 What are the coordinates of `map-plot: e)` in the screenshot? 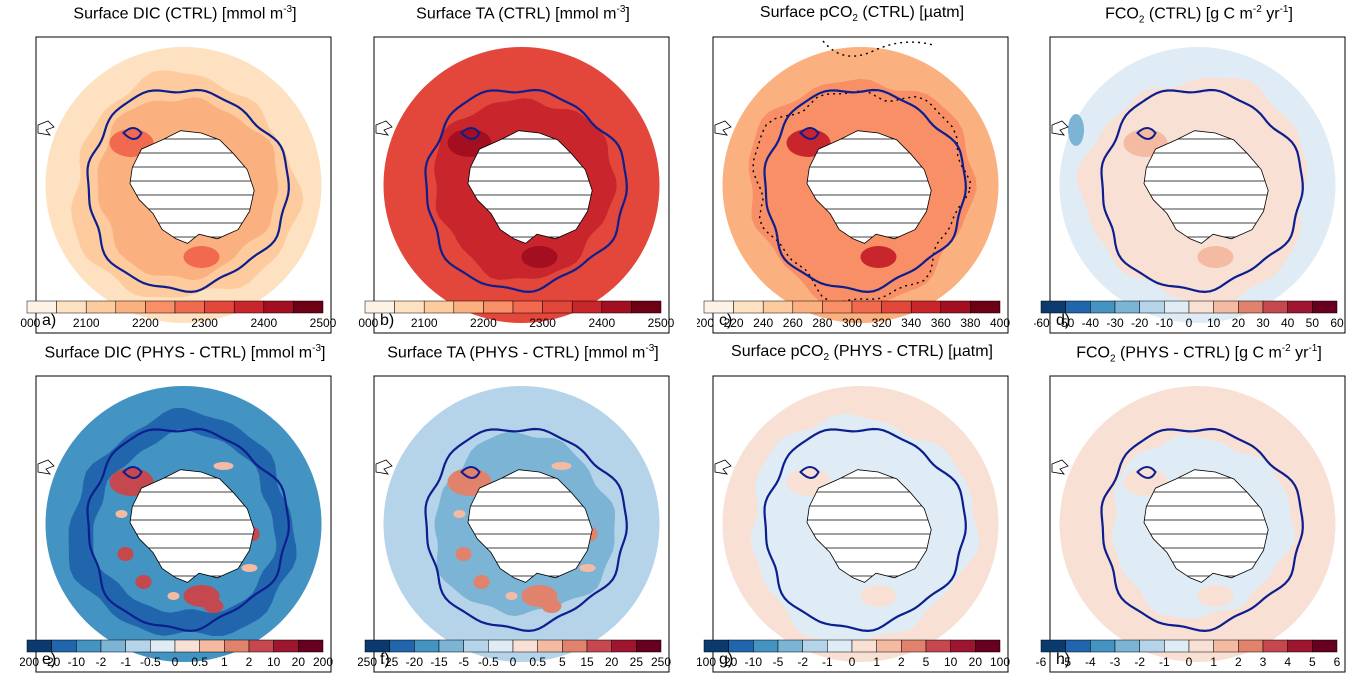 It's located at (183, 524).